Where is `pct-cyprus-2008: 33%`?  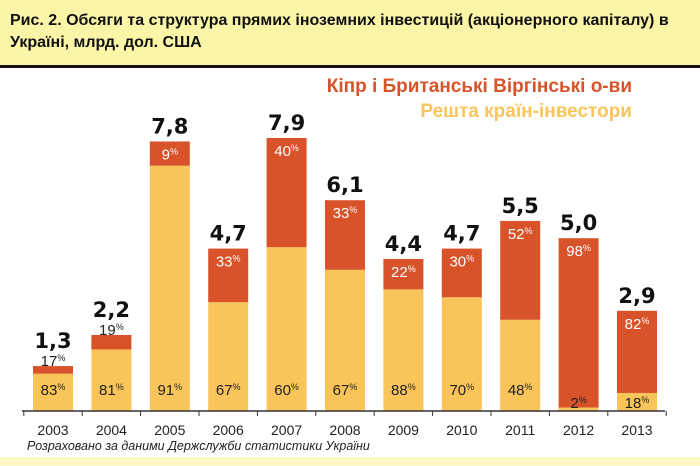 pct-cyprus-2008: 33% is located at coordinates (345, 213).